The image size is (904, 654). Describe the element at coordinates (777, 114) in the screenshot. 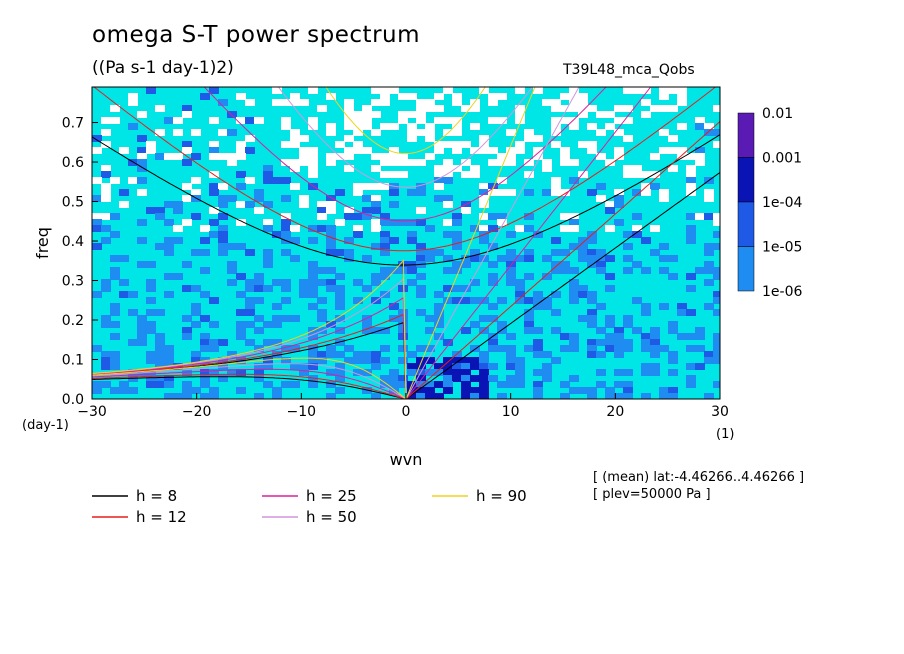

I see `colorbar-label: 0.01` at that location.